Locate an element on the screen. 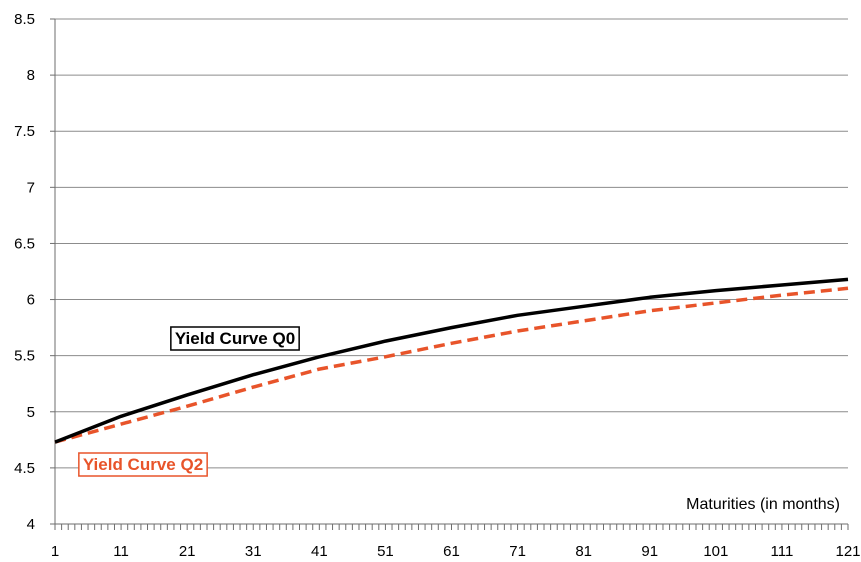 The image size is (861, 562). y-tick-label: 6 is located at coordinates (31, 300).